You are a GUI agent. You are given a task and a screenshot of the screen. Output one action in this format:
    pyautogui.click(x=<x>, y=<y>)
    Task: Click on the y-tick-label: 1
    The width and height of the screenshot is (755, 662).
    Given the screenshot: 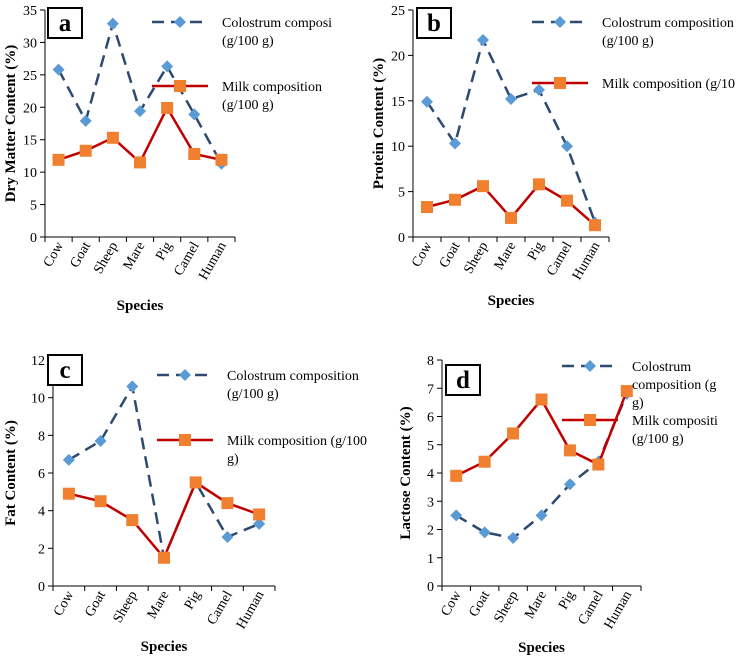 What is the action you would take?
    pyautogui.click(x=430, y=559)
    